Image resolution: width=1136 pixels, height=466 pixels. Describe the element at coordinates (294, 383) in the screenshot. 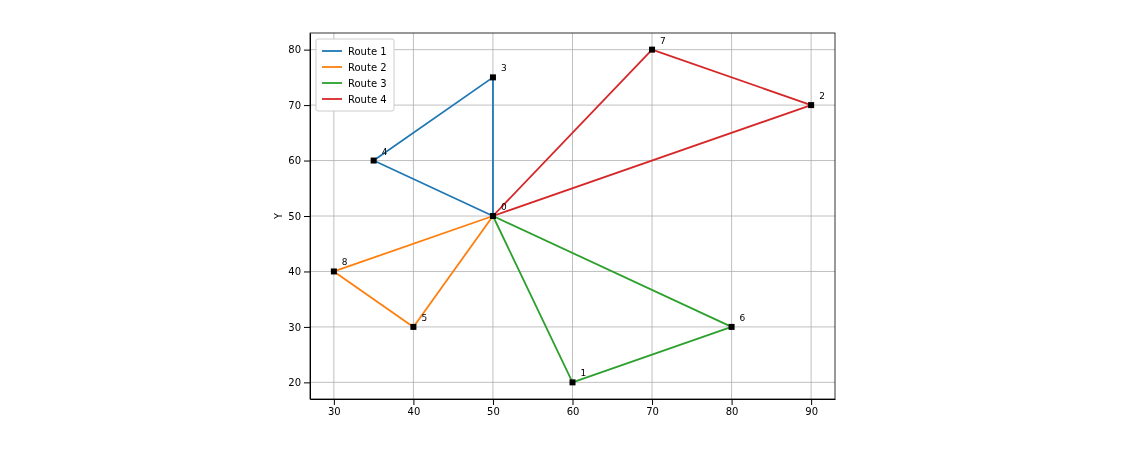

I see `y-tick-label: 20` at that location.